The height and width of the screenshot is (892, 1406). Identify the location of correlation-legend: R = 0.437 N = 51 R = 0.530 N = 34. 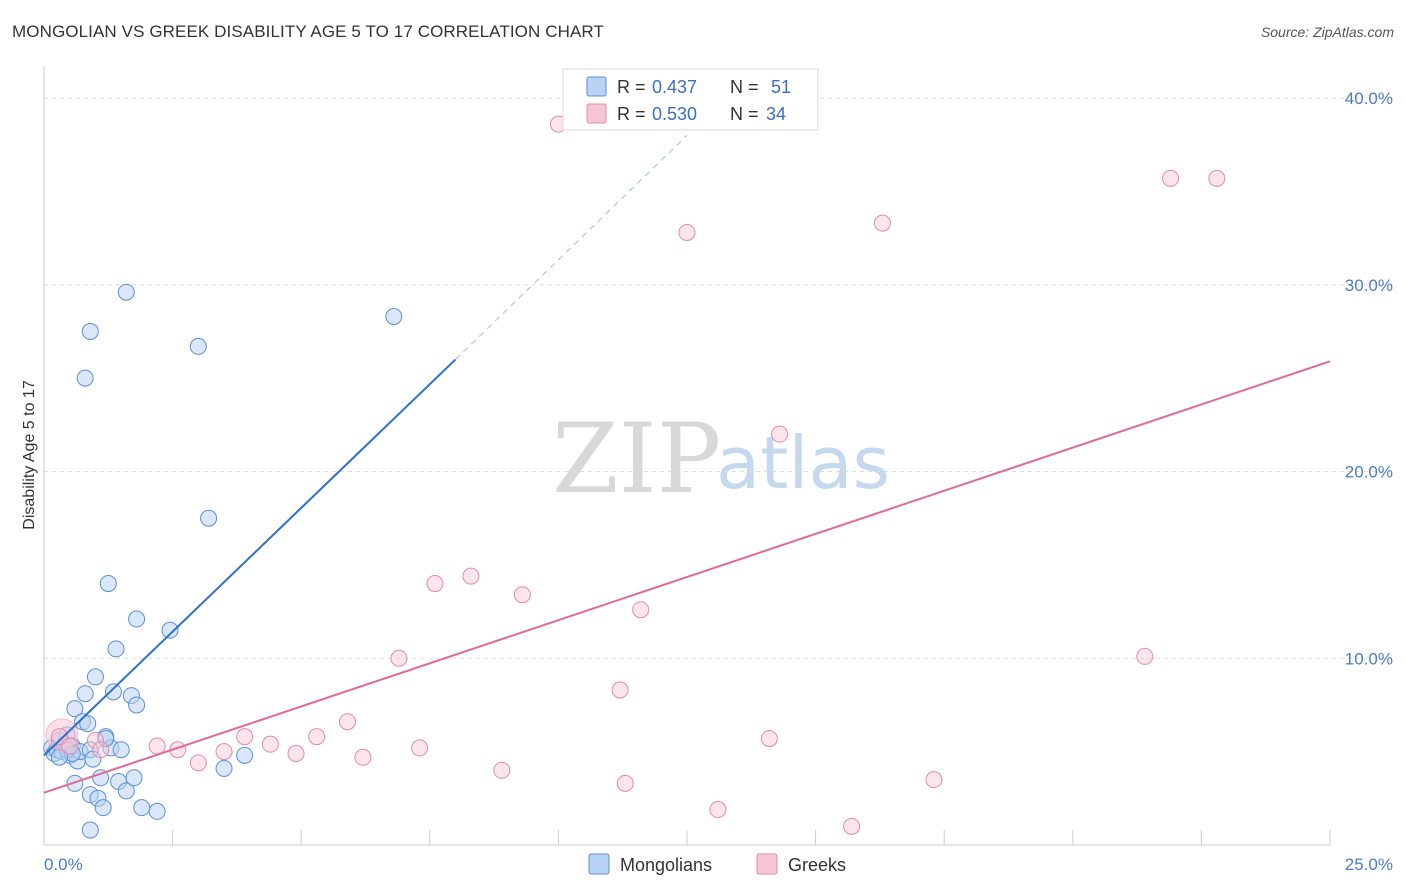
(690, 99).